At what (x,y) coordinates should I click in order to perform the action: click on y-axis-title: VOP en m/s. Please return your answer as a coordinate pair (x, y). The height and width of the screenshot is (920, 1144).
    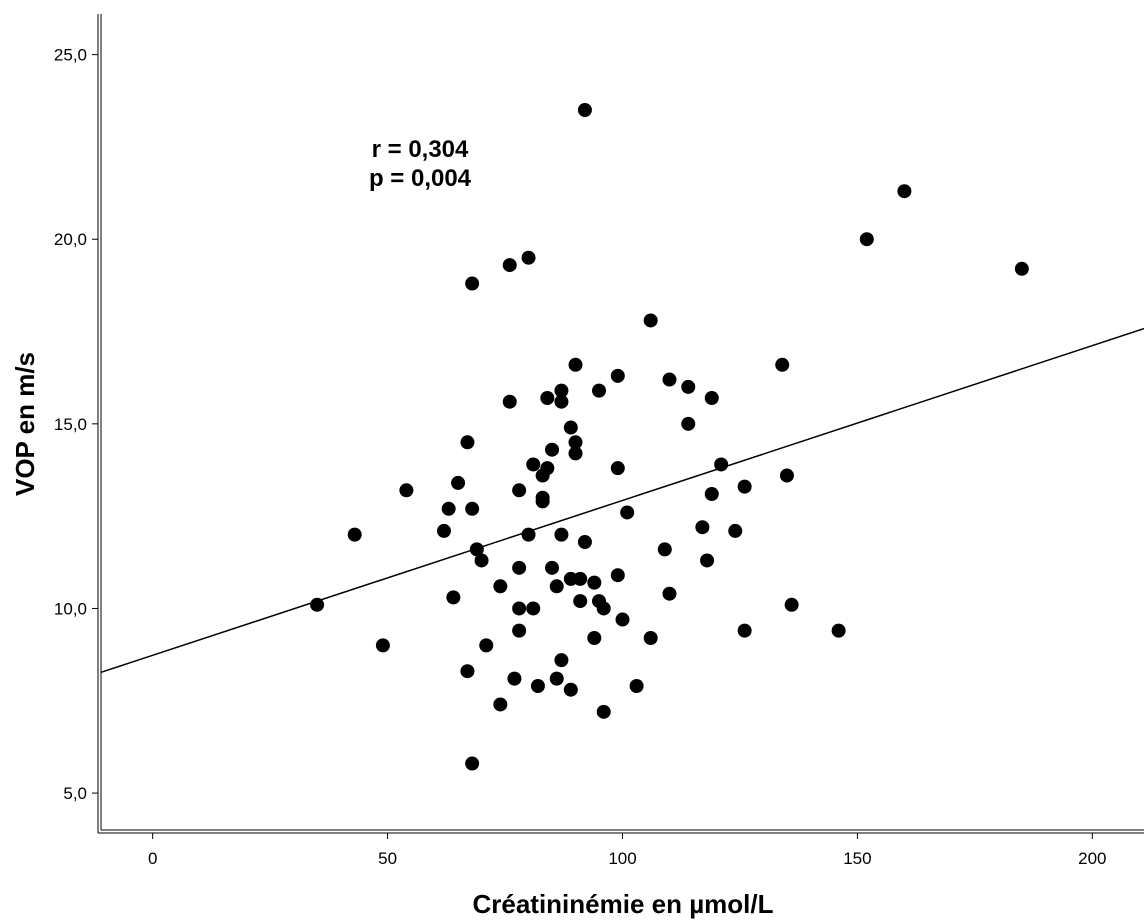
    Looking at the image, I should click on (25, 424).